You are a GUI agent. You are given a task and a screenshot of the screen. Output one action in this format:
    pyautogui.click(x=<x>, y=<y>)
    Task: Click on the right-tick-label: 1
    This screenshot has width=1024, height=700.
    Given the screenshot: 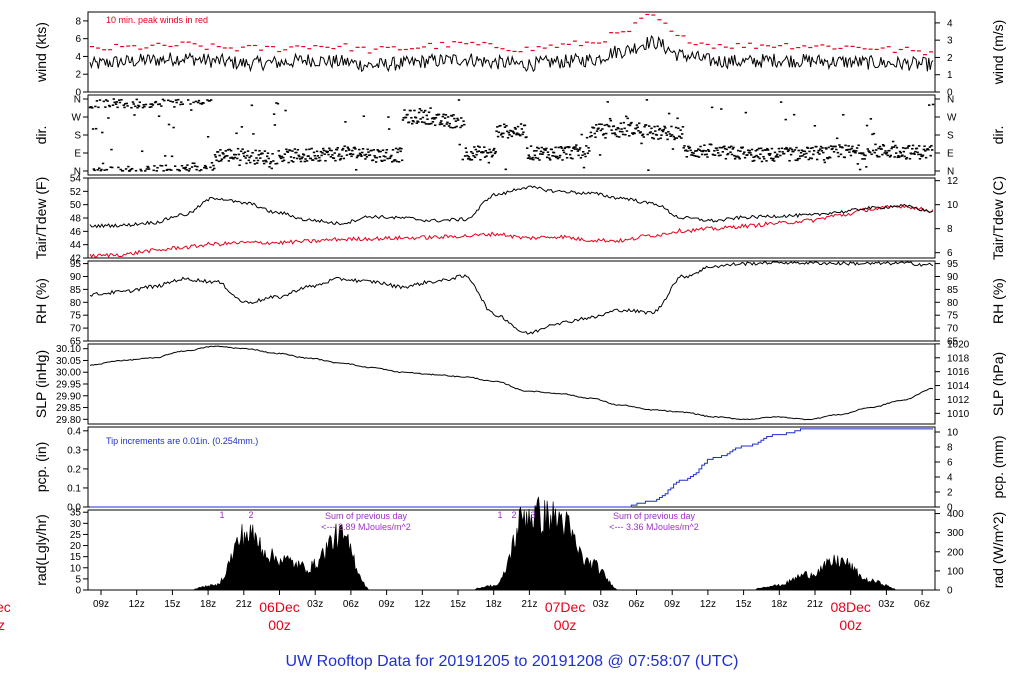 What is the action you would take?
    pyautogui.click(x=950, y=75)
    